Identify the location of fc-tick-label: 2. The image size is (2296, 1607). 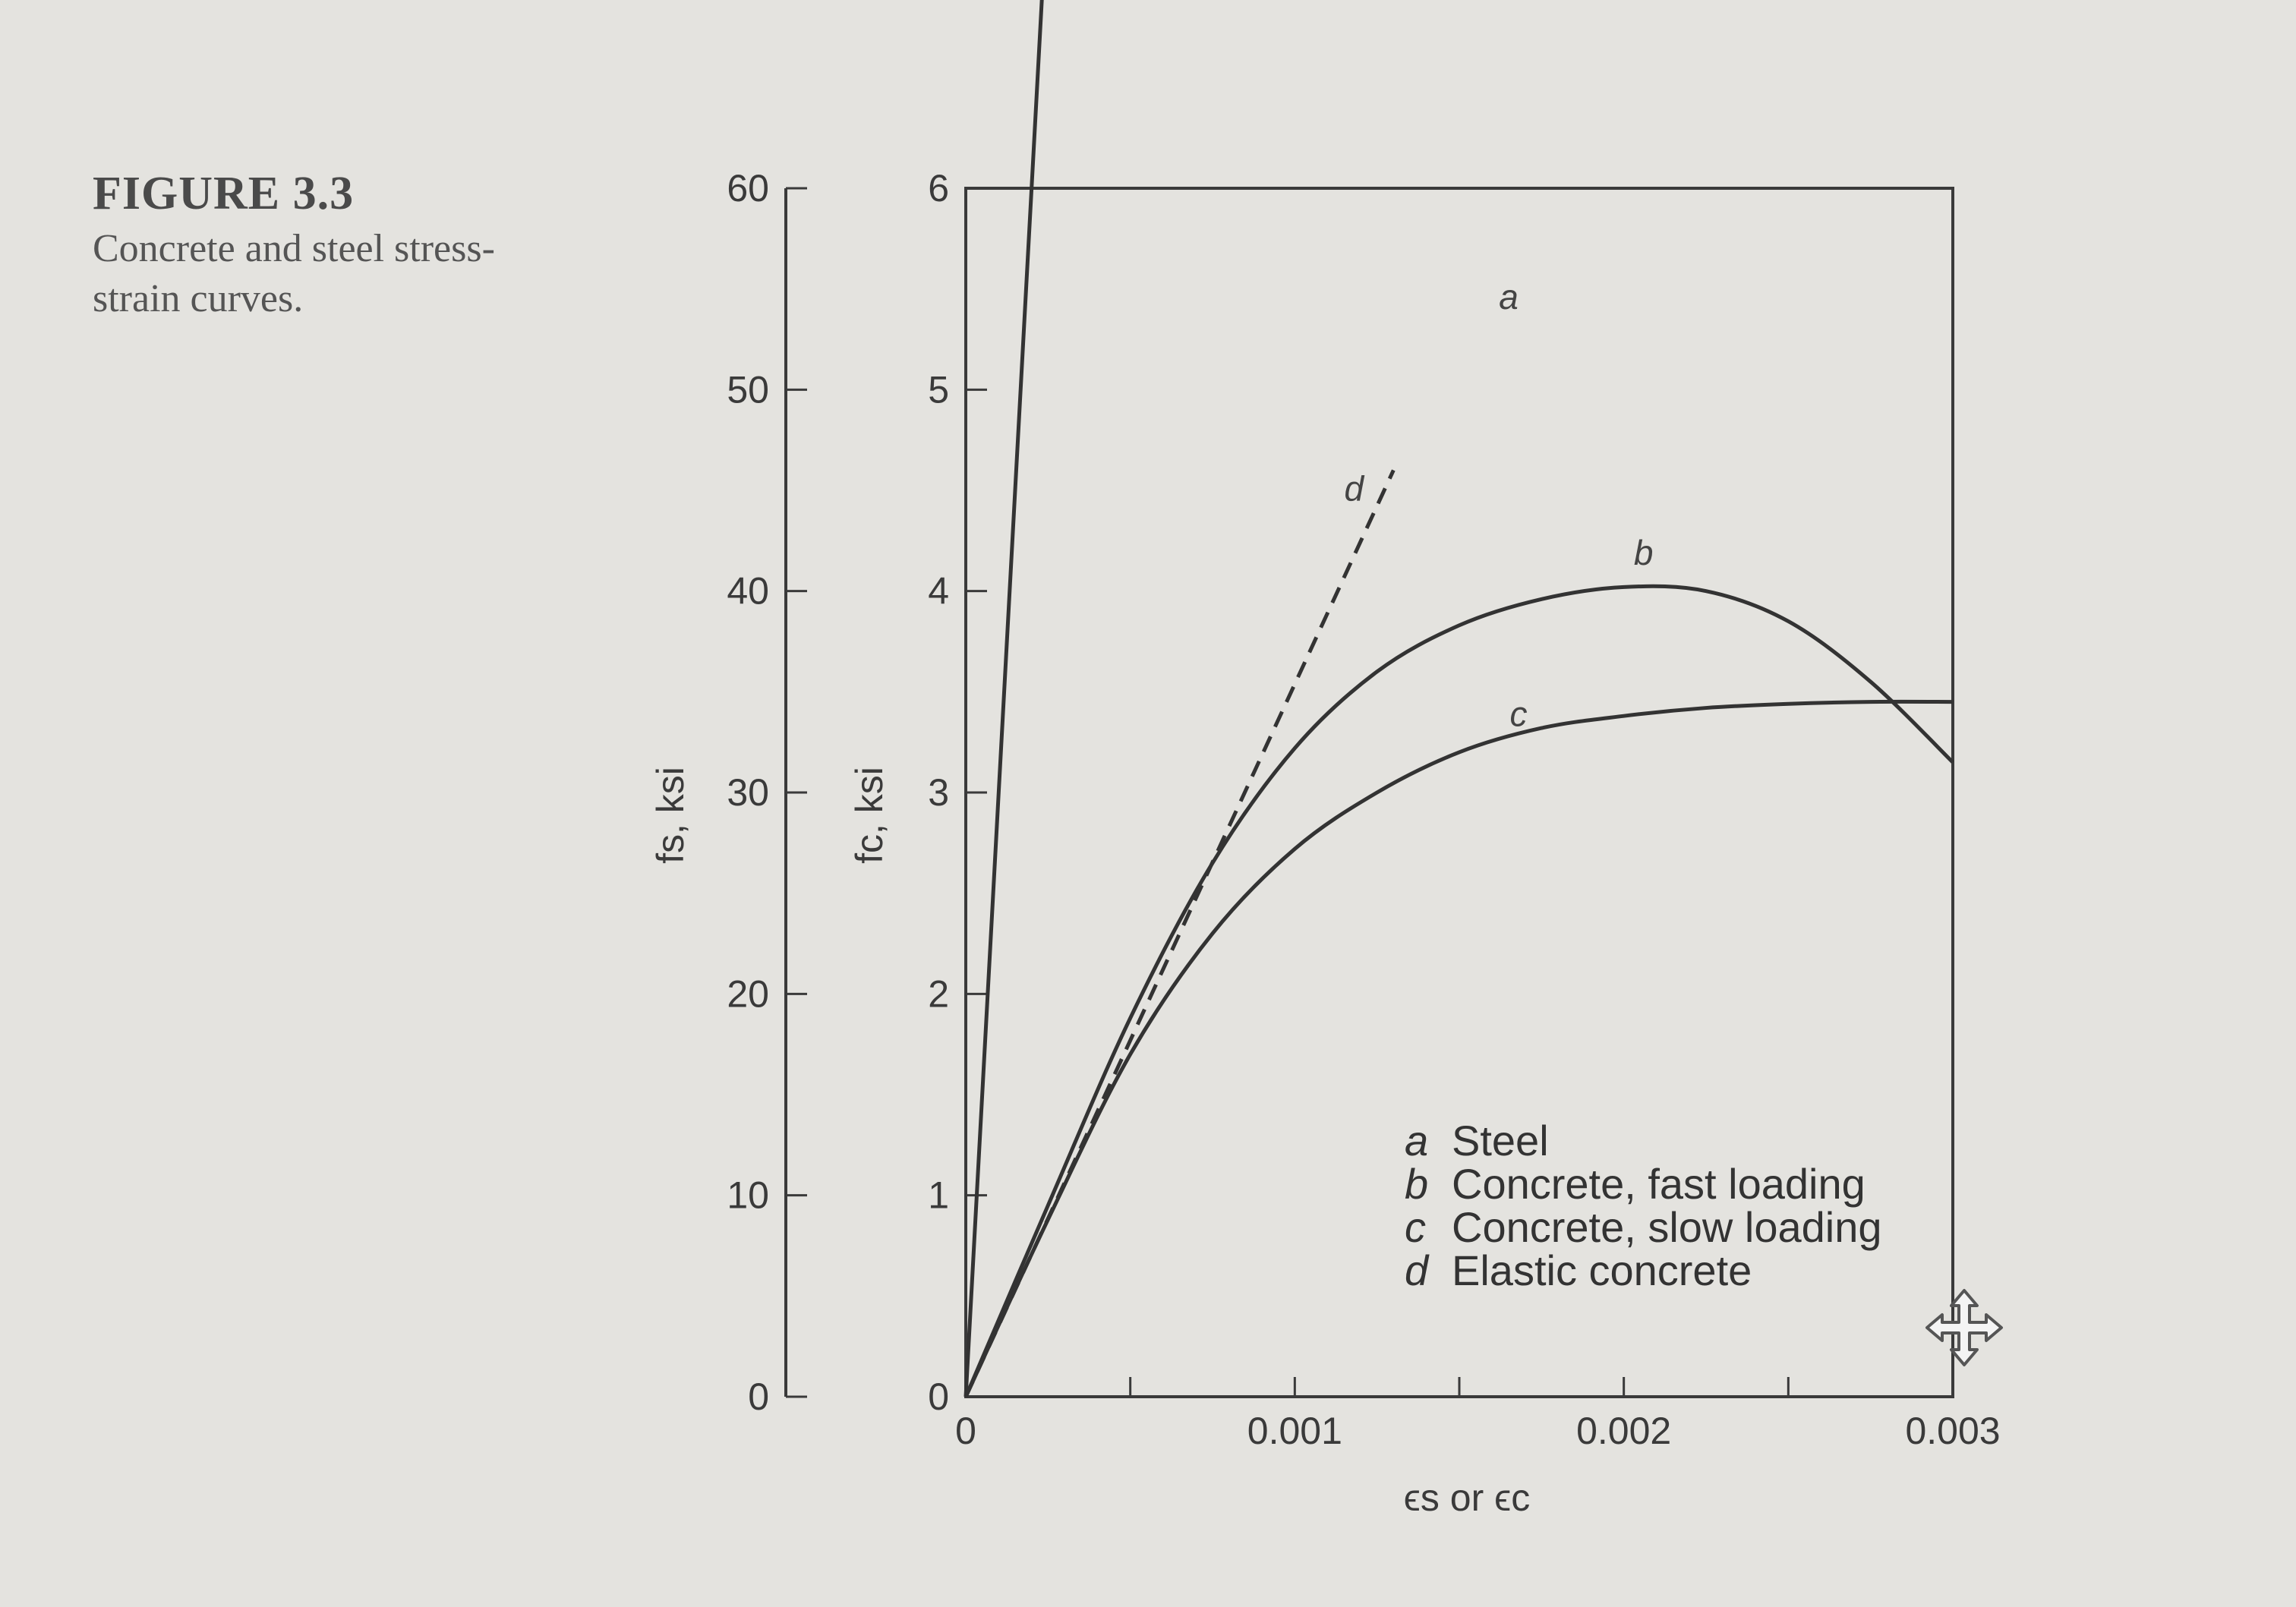
(939, 994).